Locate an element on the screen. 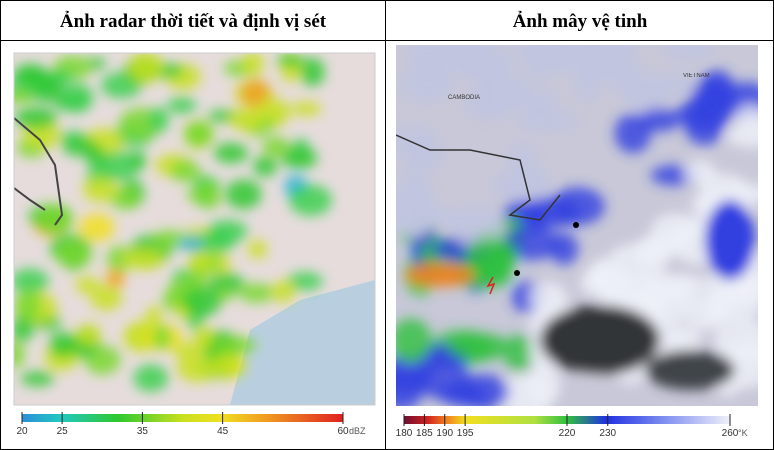 The height and width of the screenshot is (450, 774). sea is located at coordinates (302, 342).